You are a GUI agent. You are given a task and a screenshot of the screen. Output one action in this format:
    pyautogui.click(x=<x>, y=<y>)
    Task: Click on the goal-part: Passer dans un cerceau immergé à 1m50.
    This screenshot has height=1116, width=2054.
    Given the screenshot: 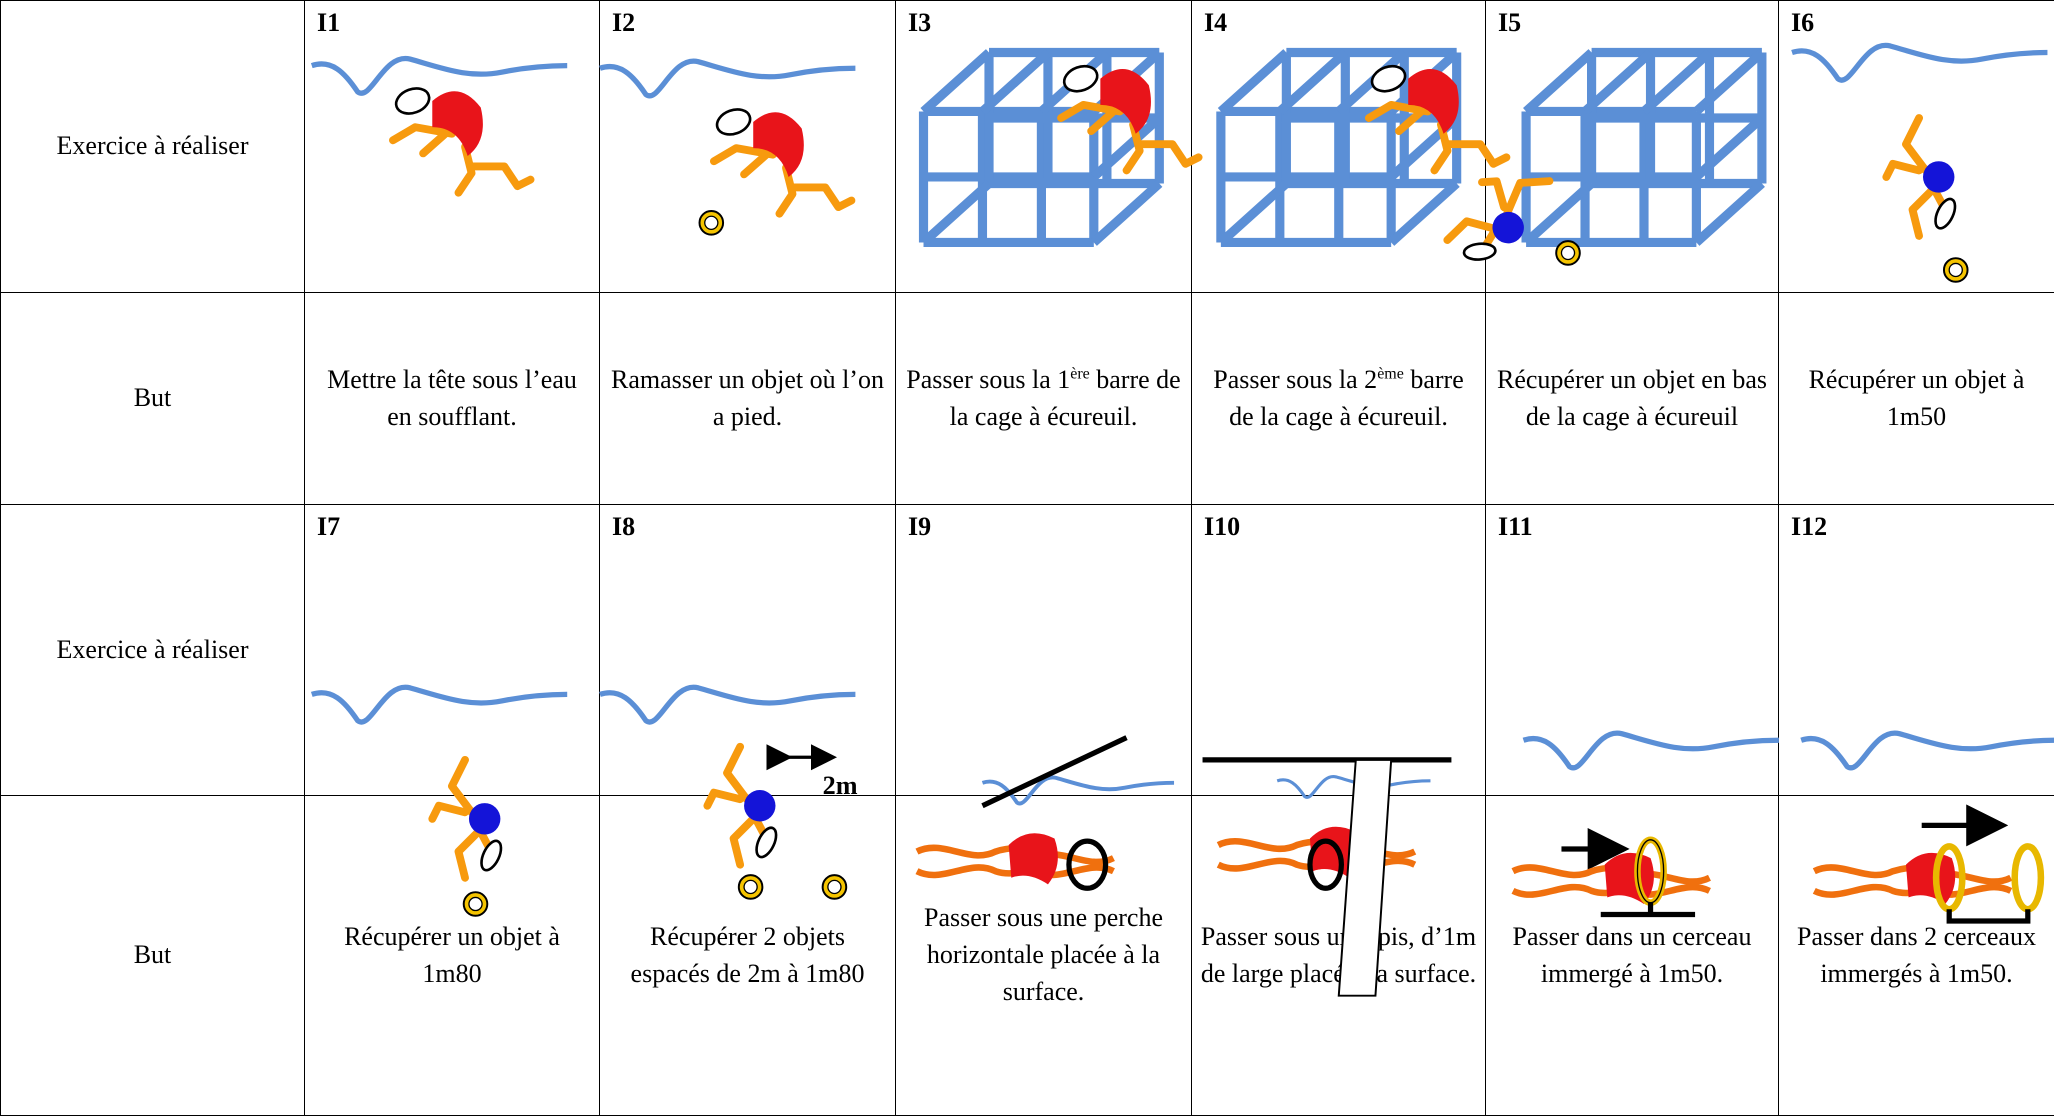 What is the action you would take?
    pyautogui.click(x=1632, y=955)
    